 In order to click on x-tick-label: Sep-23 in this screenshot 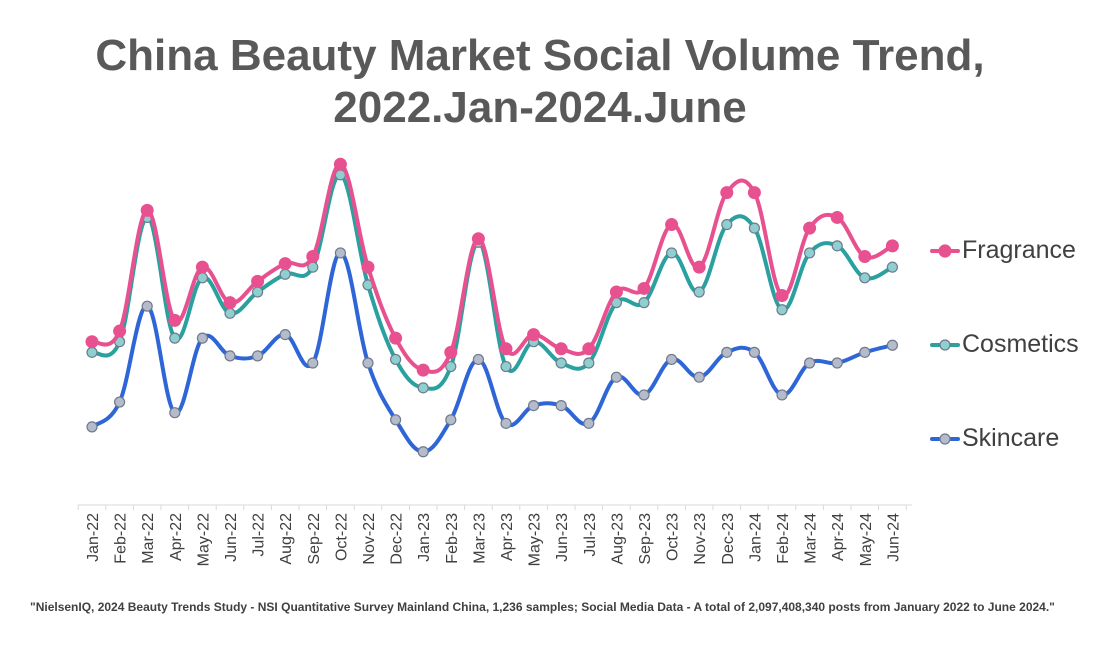, I will do `click(645, 539)`.